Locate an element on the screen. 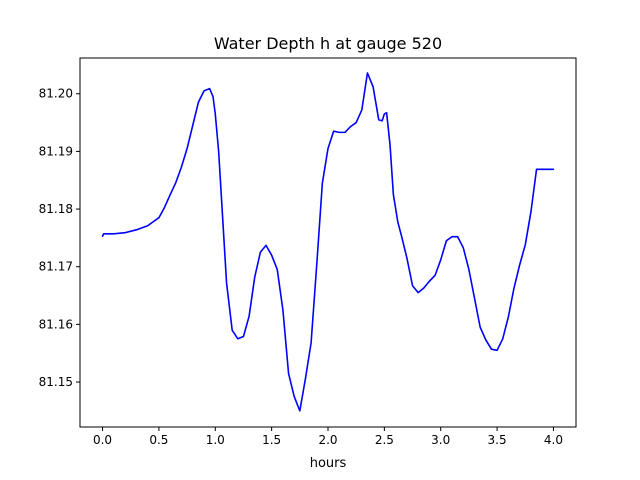 The height and width of the screenshot is (480, 640). y-tick-label: 81.18 is located at coordinates (56, 209).